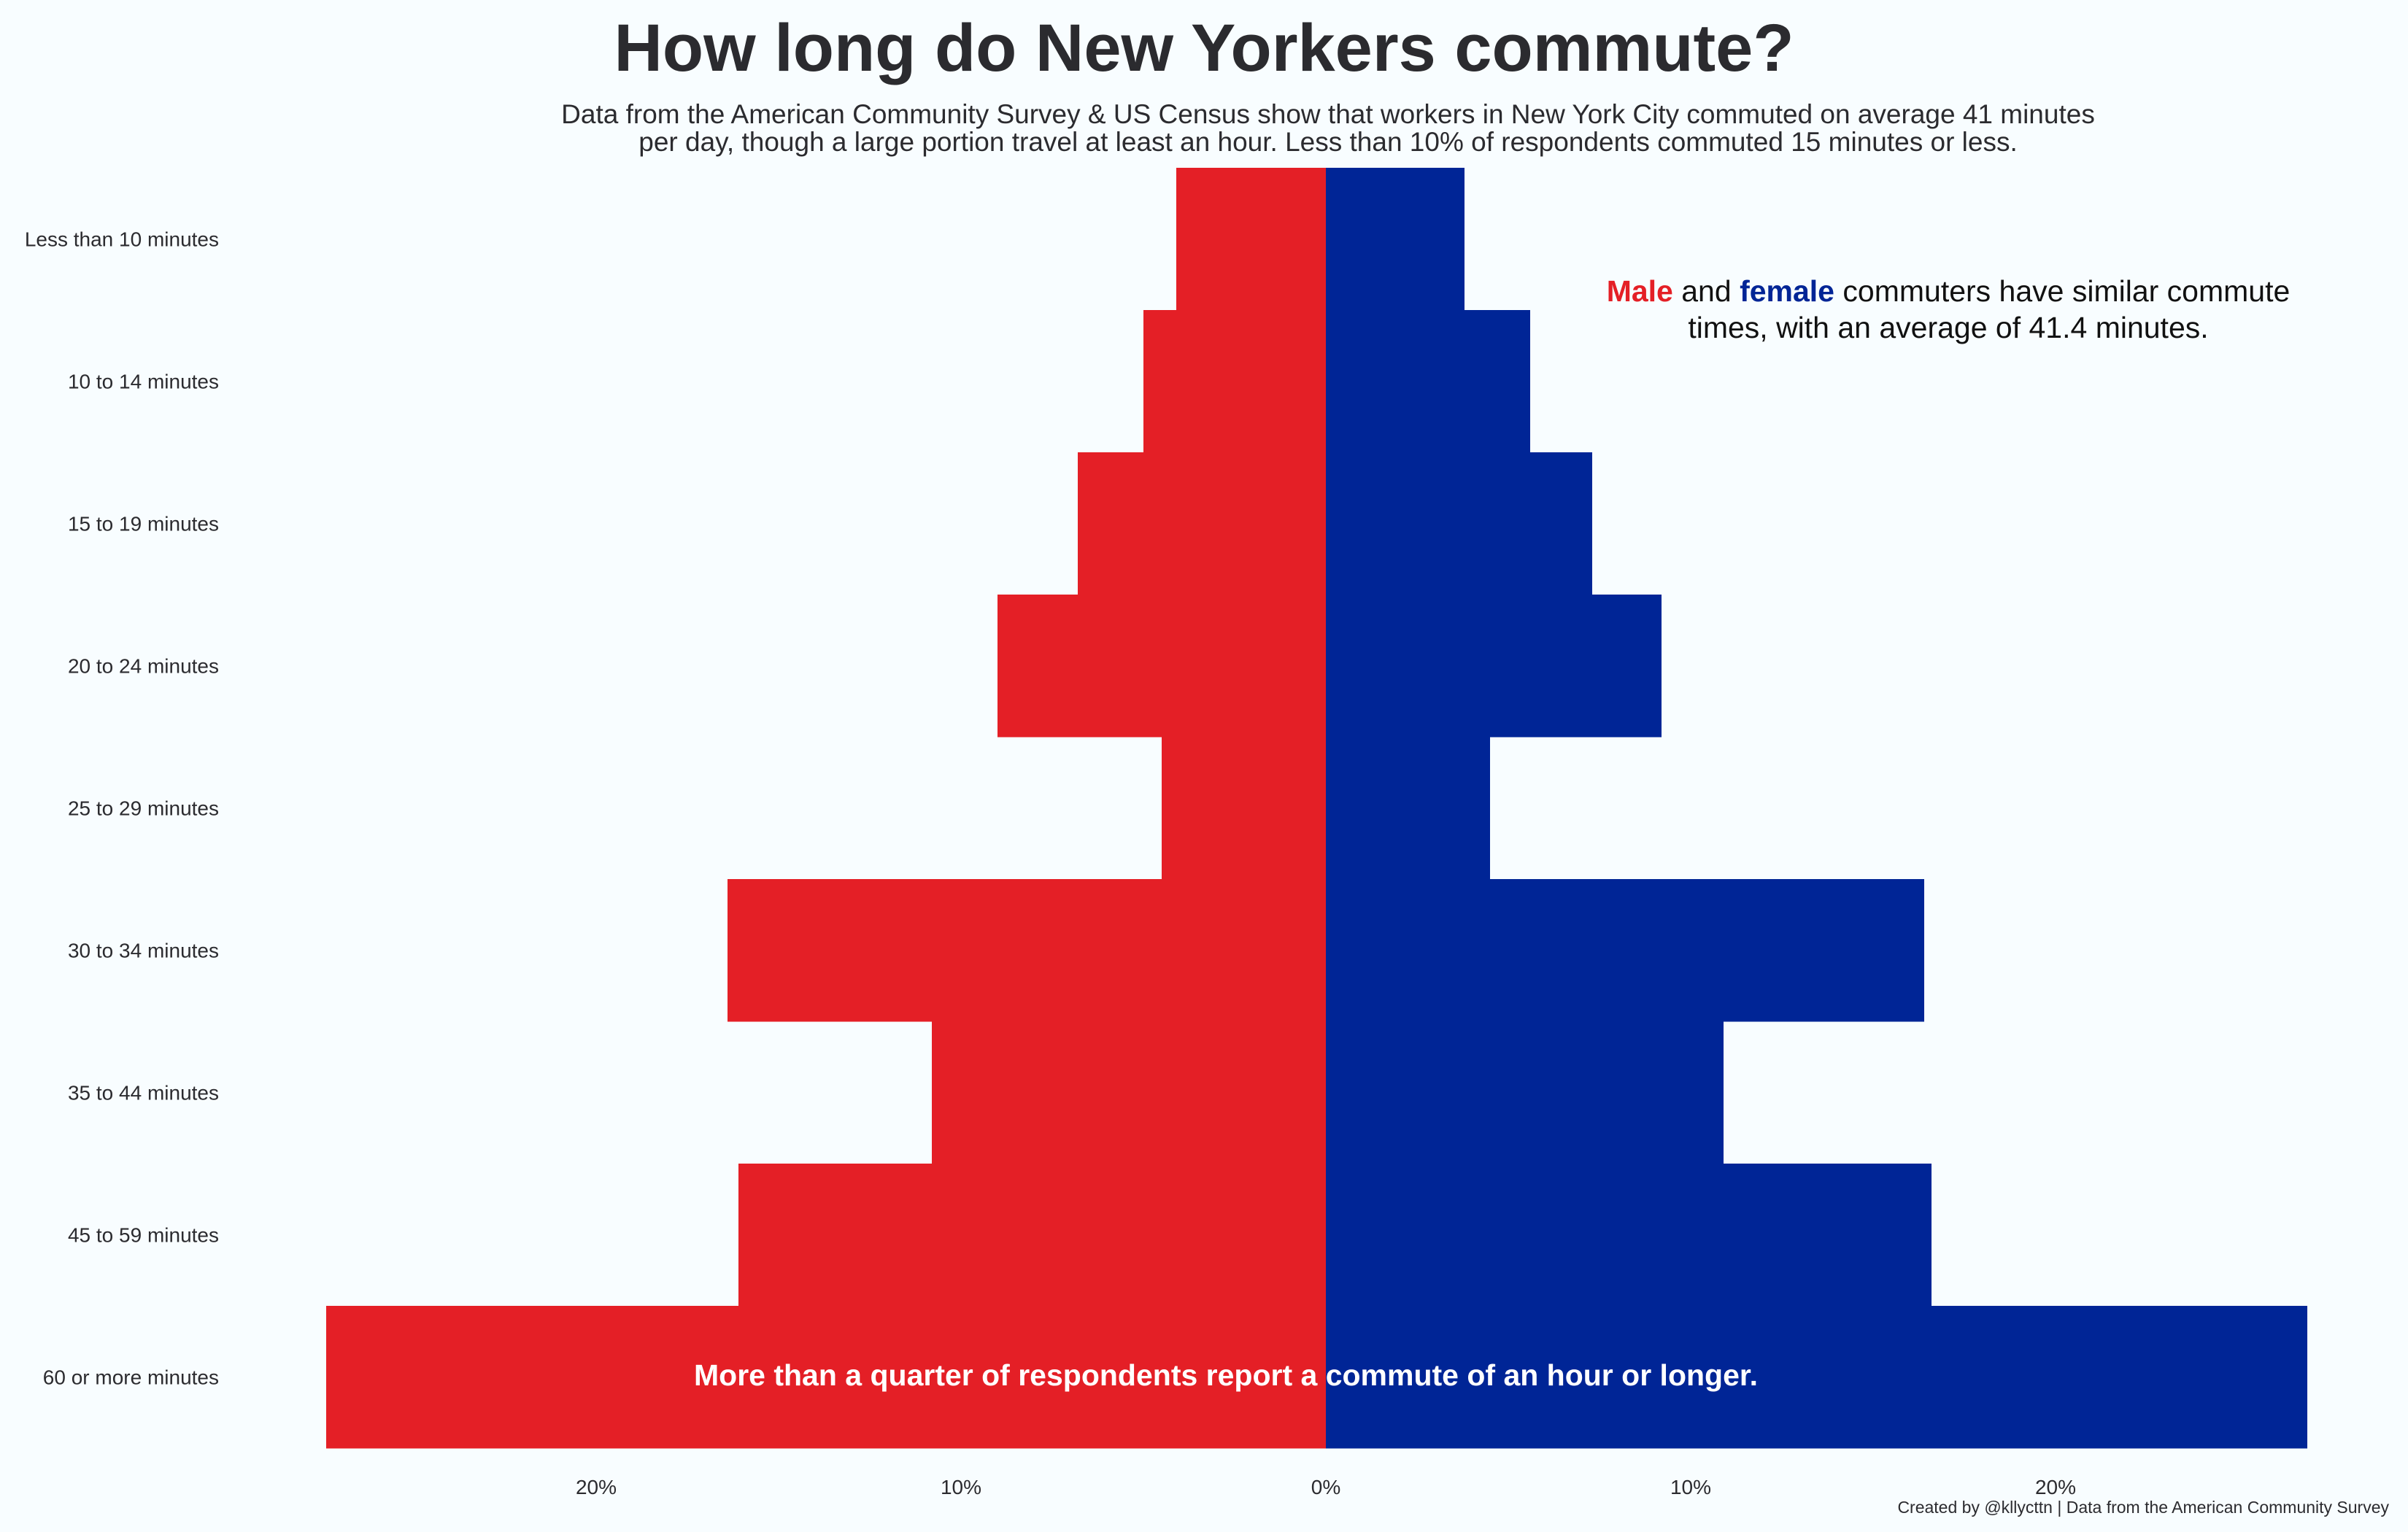  Describe the element at coordinates (1204, 48) in the screenshot. I see `chart-title: How long do New Yorkers commute?` at that location.